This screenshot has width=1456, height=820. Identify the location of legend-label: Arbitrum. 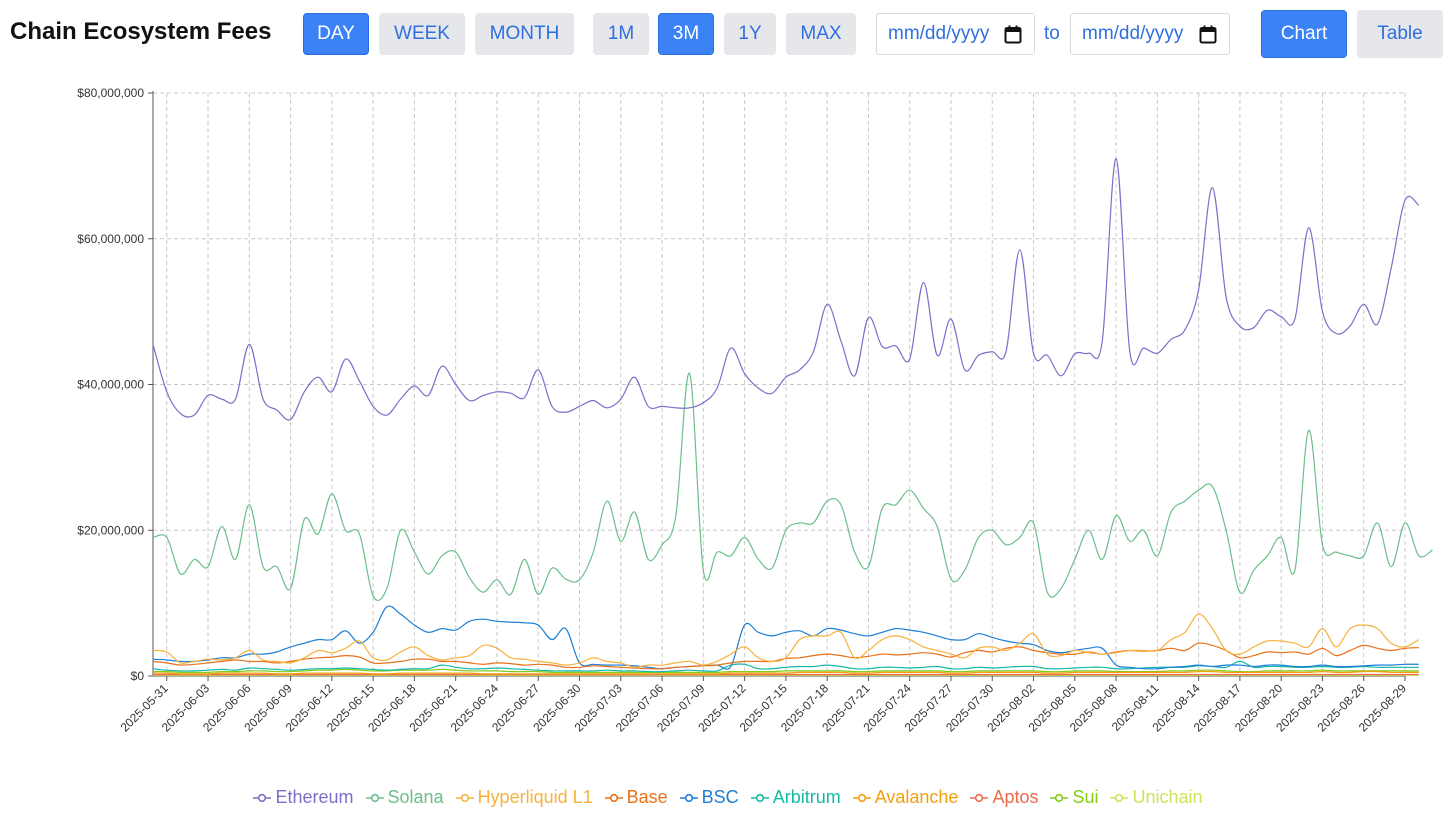
(806, 797).